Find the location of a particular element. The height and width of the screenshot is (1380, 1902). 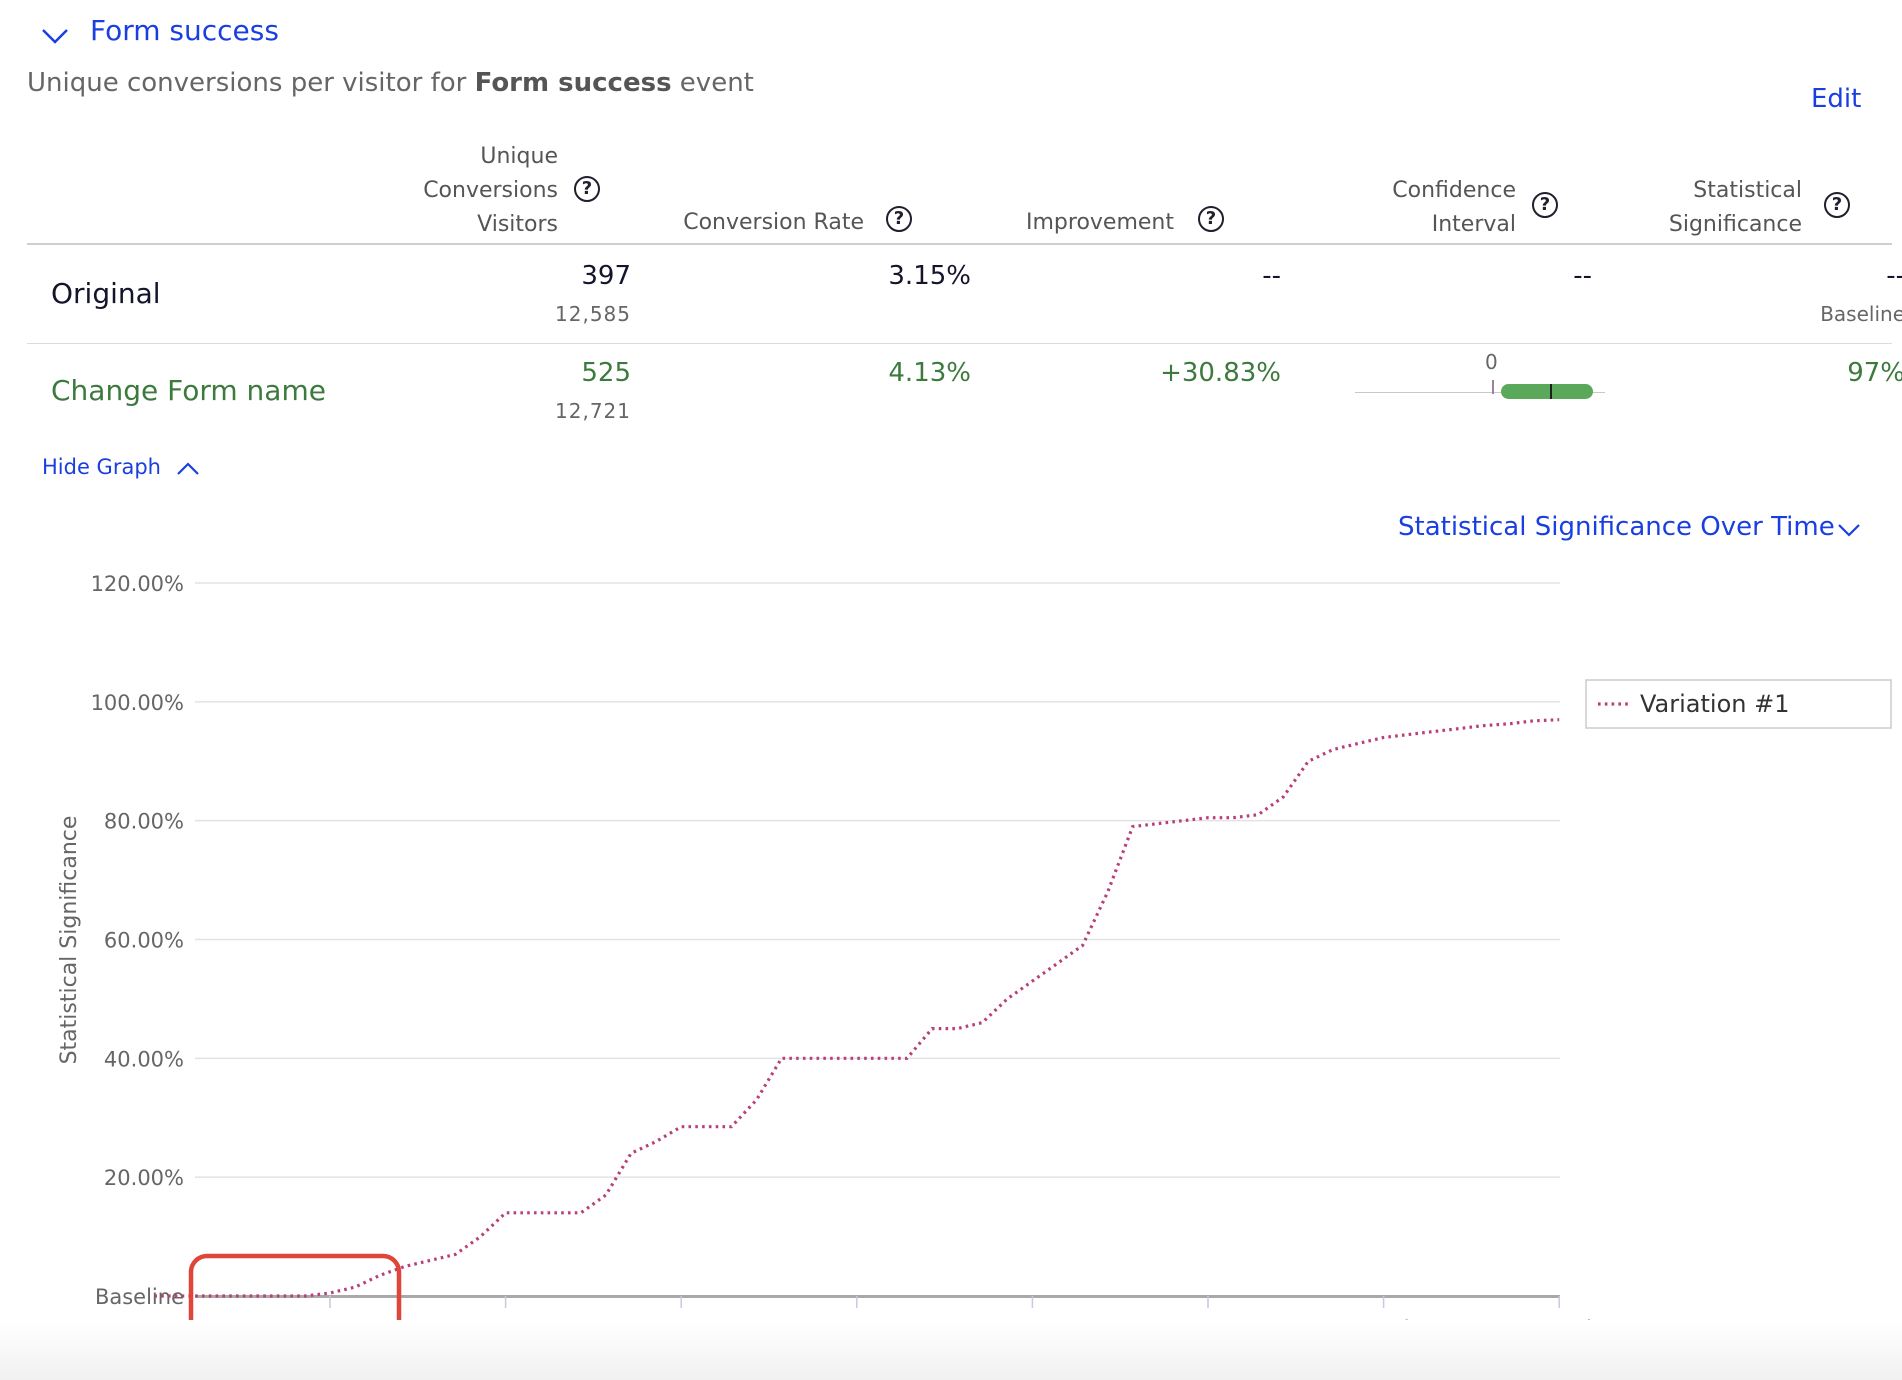

y-tick-label: 100.00% is located at coordinates (137, 703).